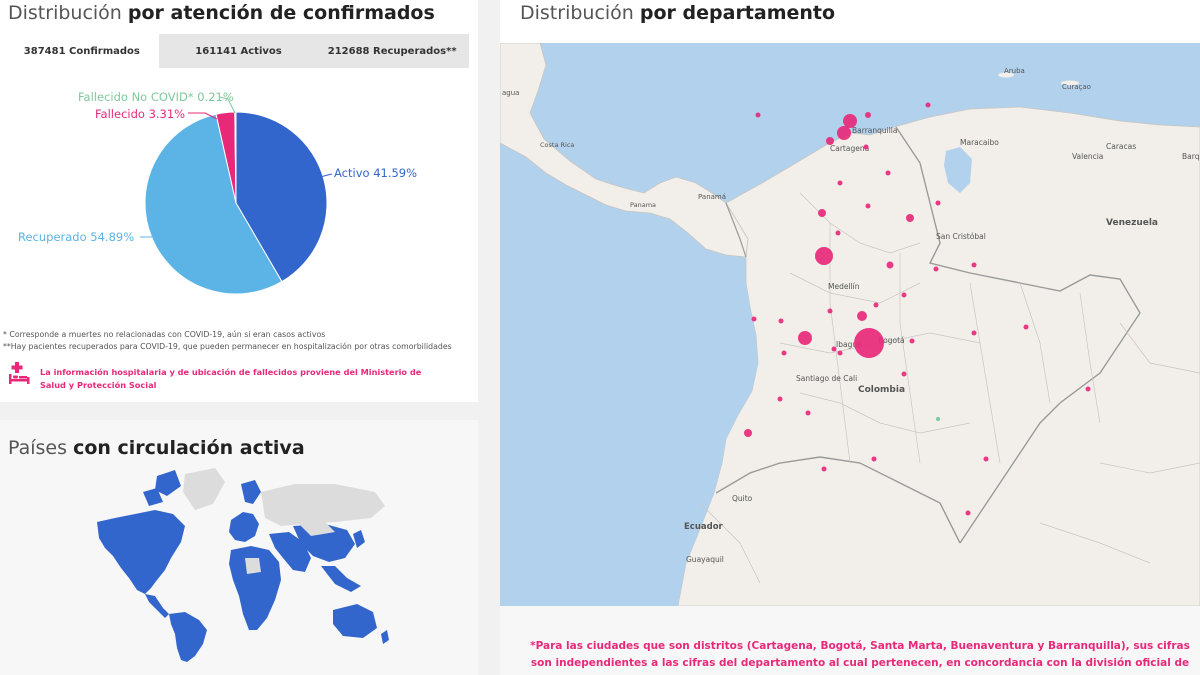 Image resolution: width=1200 pixels, height=675 pixels. I want to click on map-label-aruba: Aruba, so click(1014, 71).